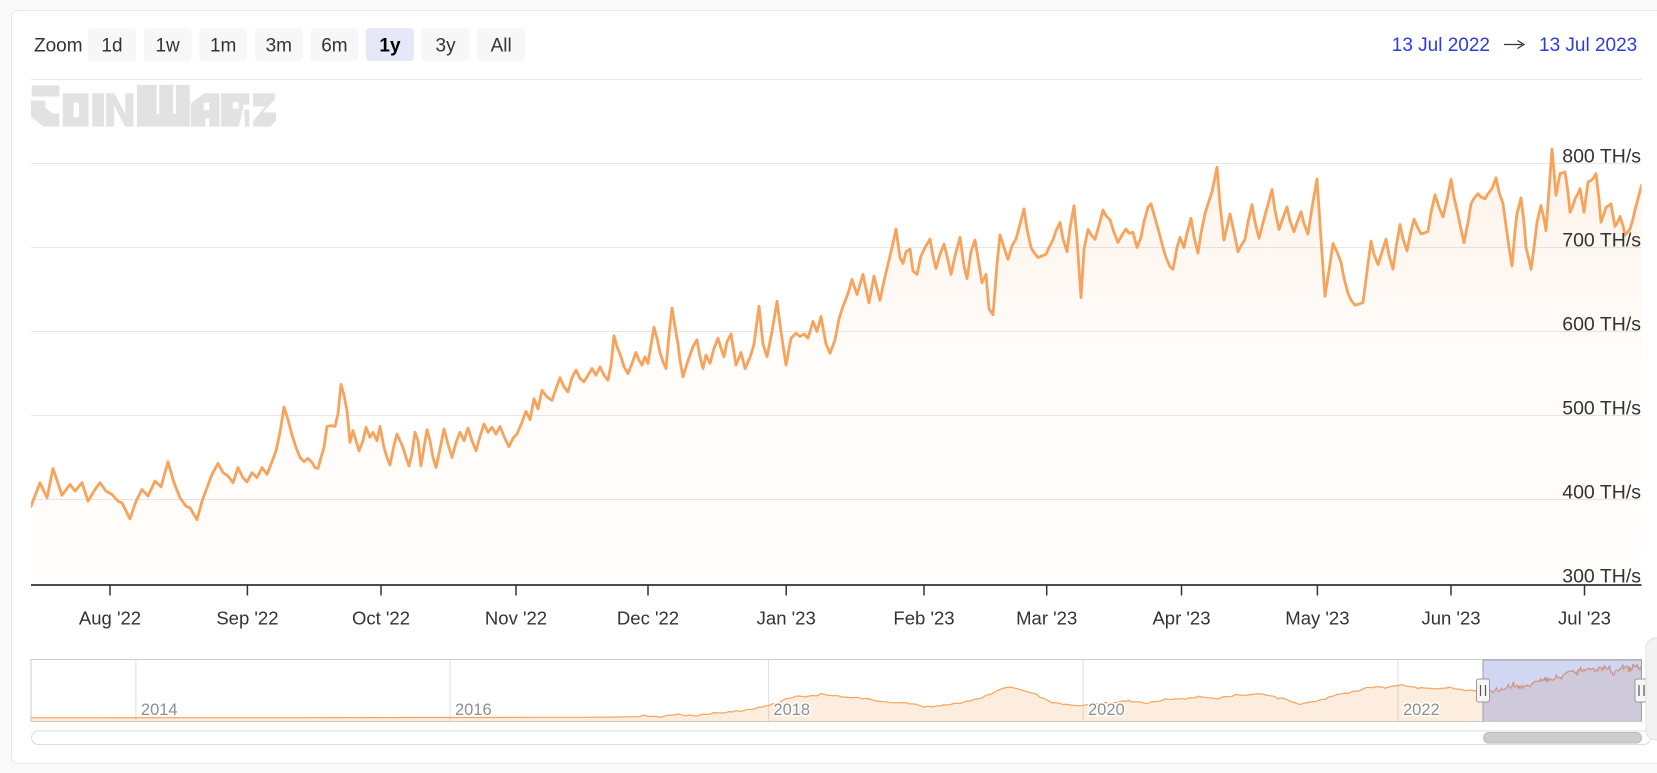 The height and width of the screenshot is (773, 1657). What do you see at coordinates (1450, 618) in the screenshot?
I see `svg-text: Jun '23` at bounding box center [1450, 618].